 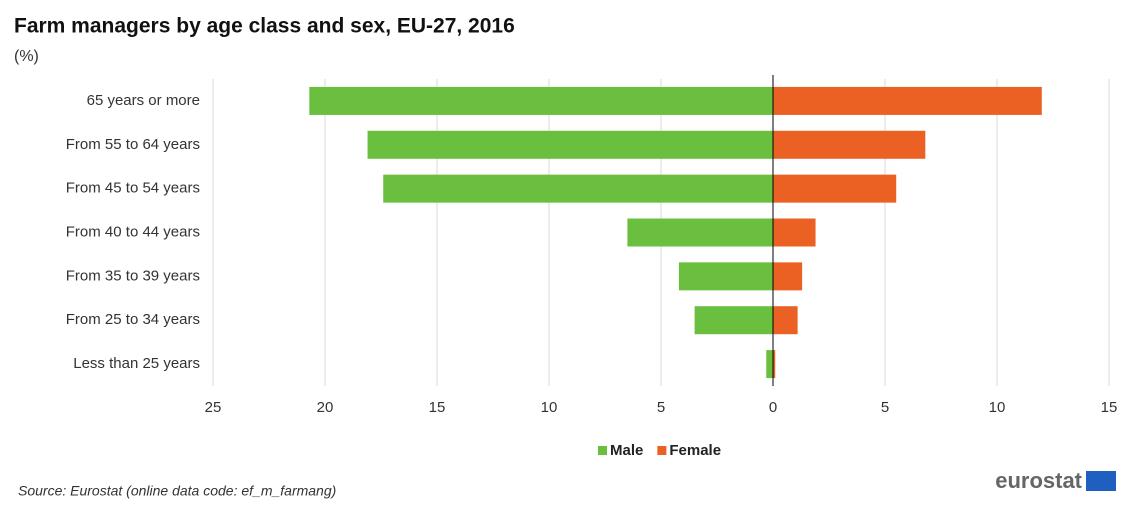 I want to click on logo-flag, so click(x=1101, y=481).